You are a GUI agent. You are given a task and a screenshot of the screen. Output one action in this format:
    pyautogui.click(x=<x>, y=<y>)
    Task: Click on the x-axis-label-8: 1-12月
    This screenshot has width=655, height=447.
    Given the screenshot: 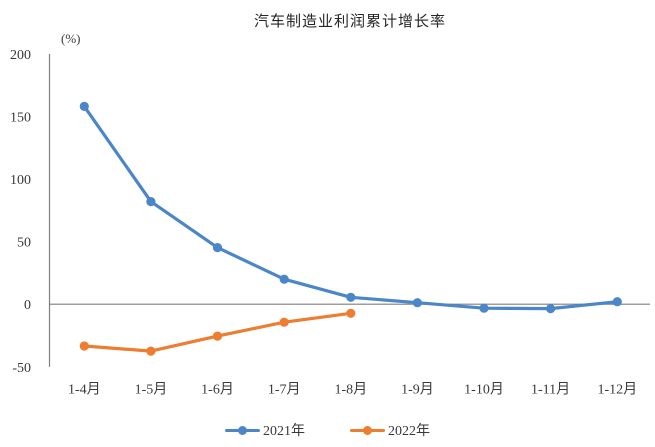 What is the action you would take?
    pyautogui.click(x=617, y=390)
    